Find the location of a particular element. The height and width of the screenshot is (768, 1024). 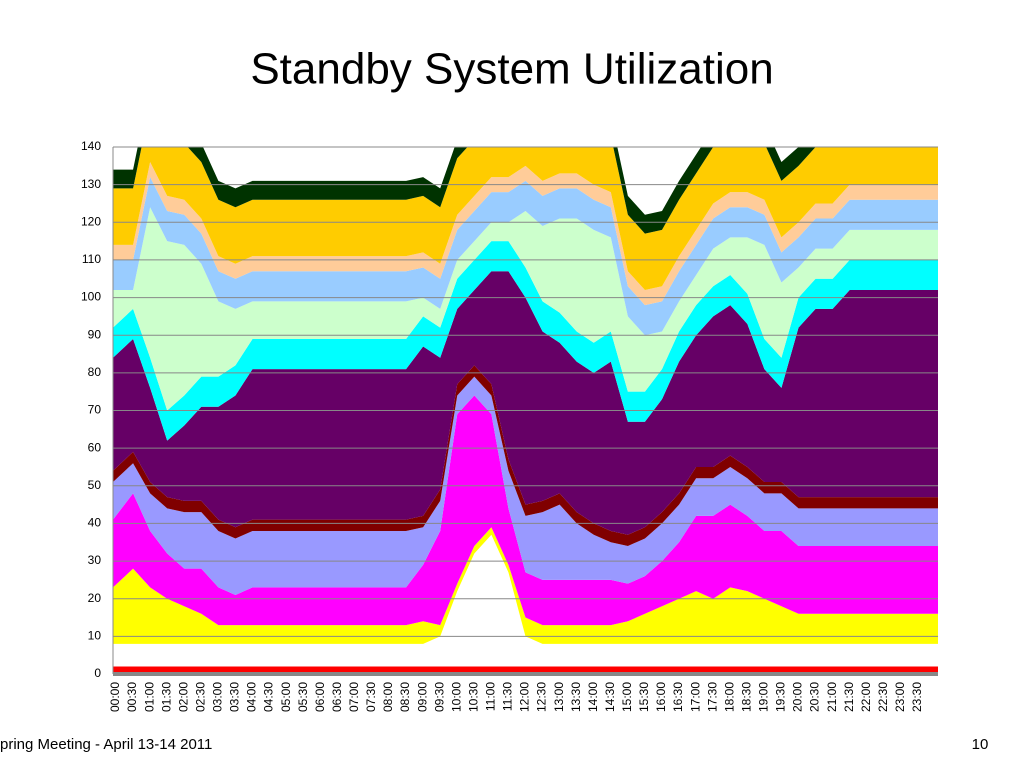

x-tick-label: 03:30 is located at coordinates (235, 697).